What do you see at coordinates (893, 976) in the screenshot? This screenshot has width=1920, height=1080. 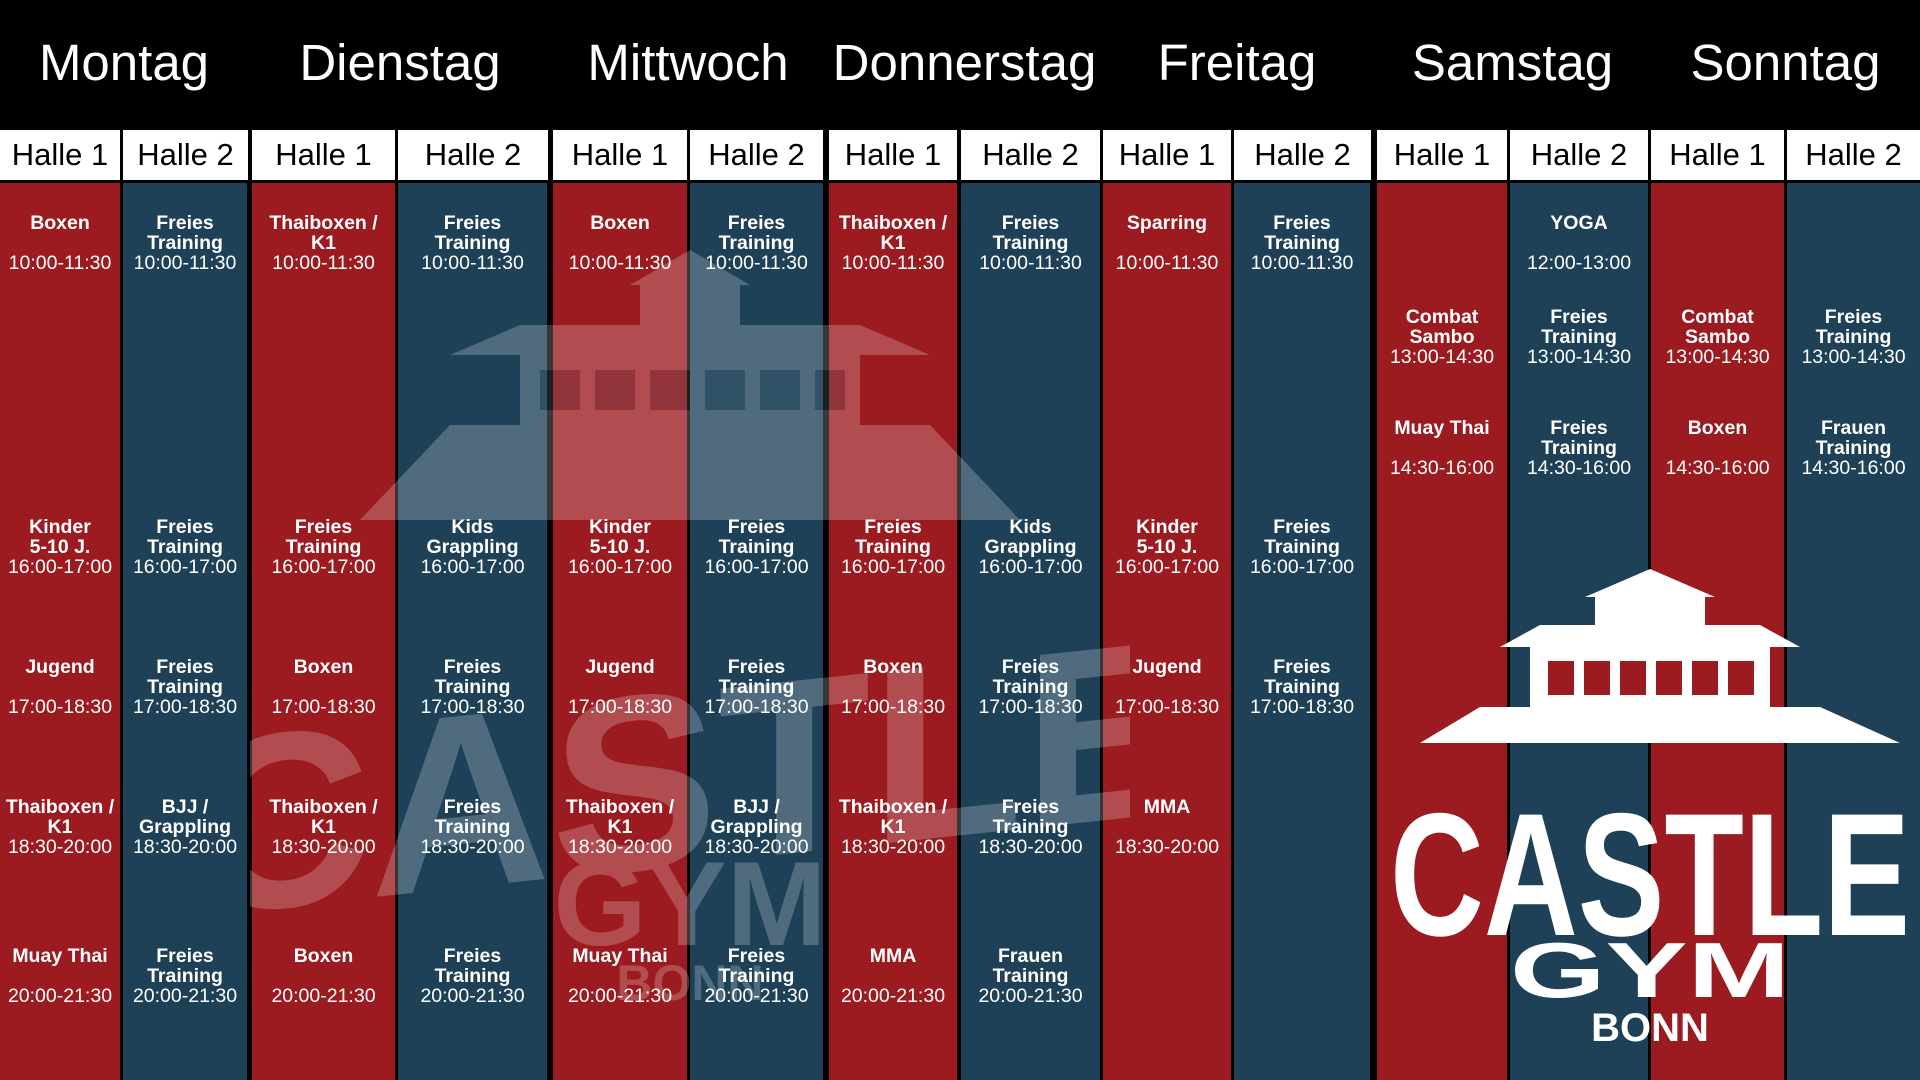 I see `slot: MMA 20:00-21:30` at bounding box center [893, 976].